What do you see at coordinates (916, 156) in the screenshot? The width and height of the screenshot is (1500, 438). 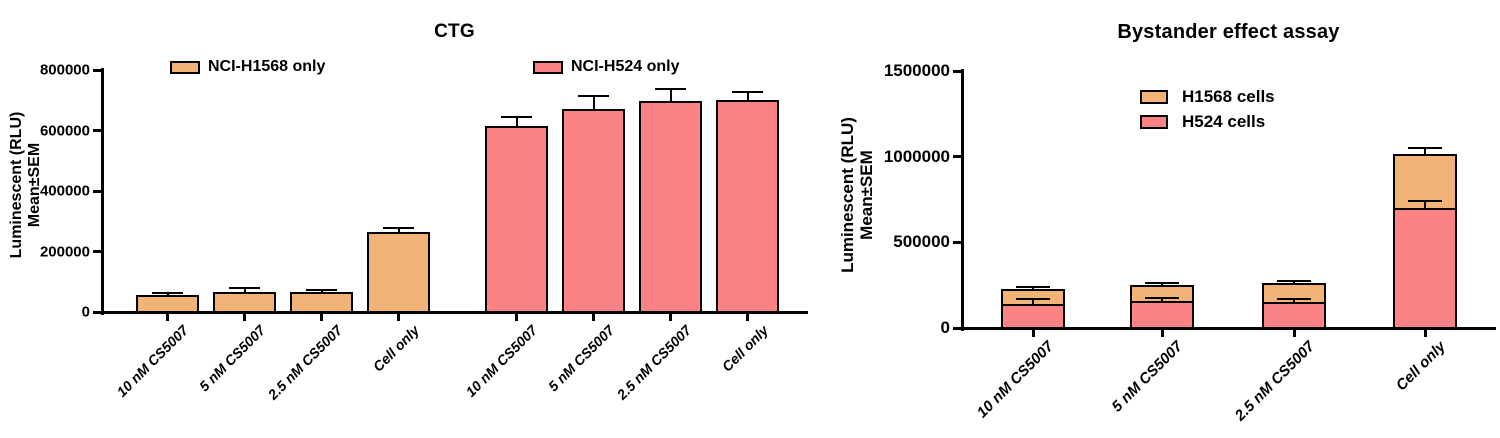 I see `y-tick-label: 1000000` at bounding box center [916, 156].